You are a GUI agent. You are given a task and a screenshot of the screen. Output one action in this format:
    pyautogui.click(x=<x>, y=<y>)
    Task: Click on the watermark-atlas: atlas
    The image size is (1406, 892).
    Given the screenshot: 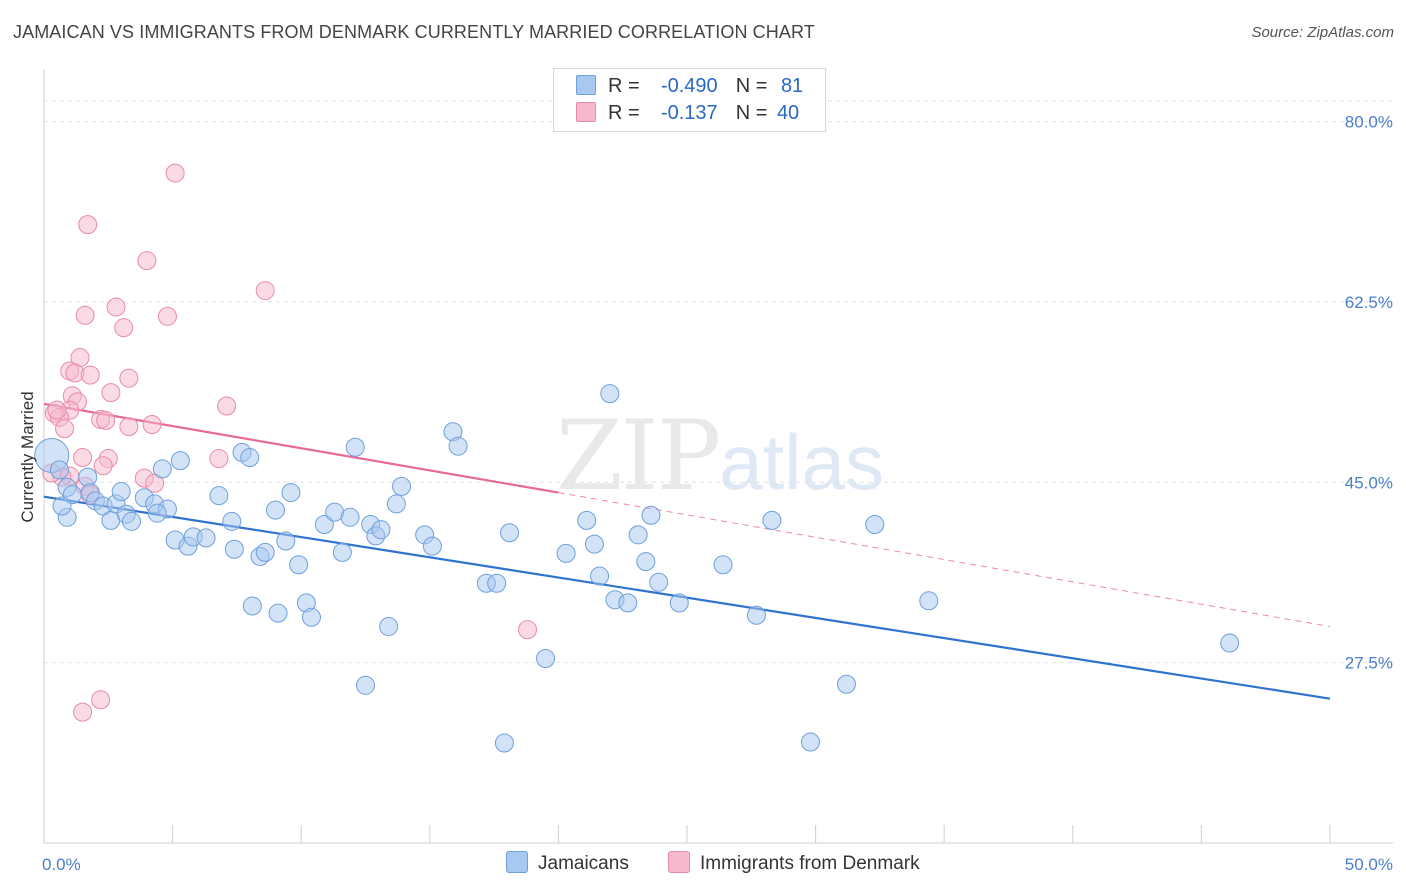 What is the action you would take?
    pyautogui.click(x=801, y=462)
    